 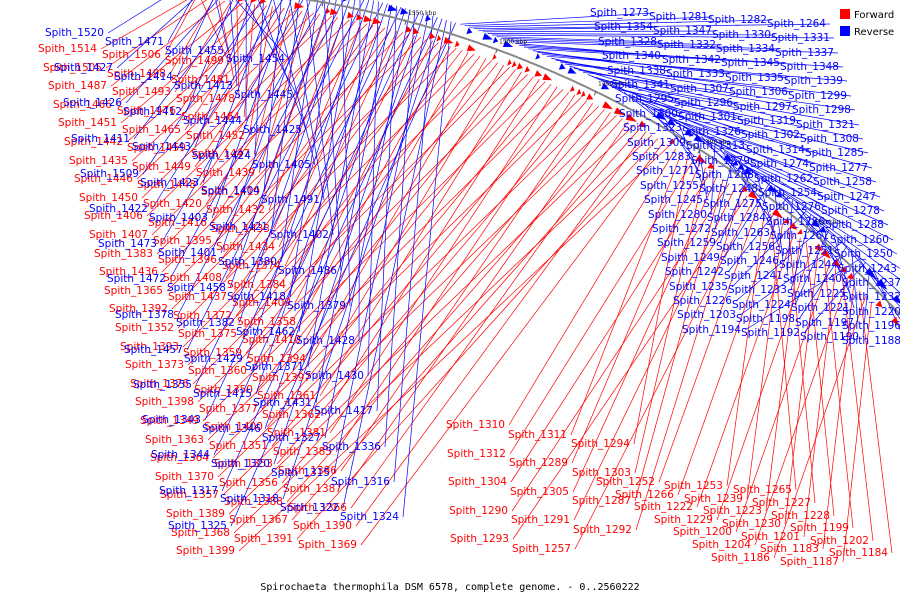 I want to click on gene-label-spith-1338: Spith_1338, so click(x=636, y=71).